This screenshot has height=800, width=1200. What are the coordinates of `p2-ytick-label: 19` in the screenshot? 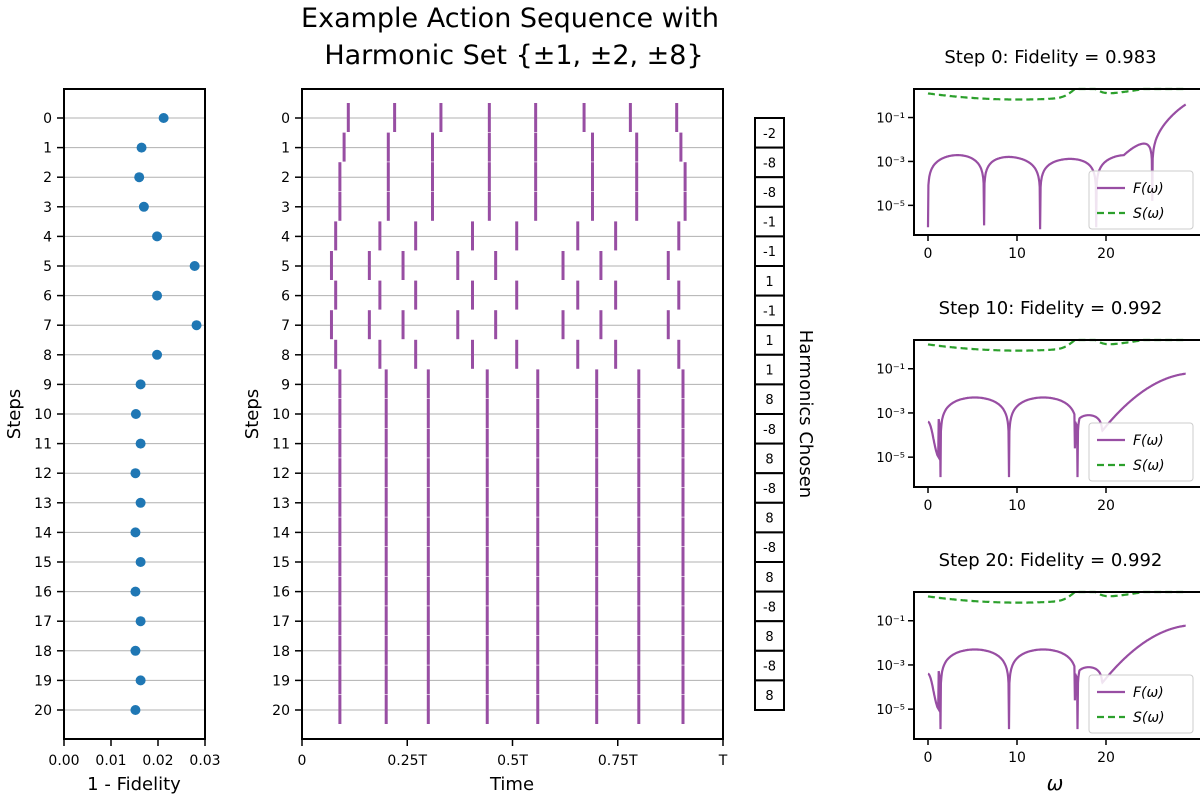 It's located at (281, 681).